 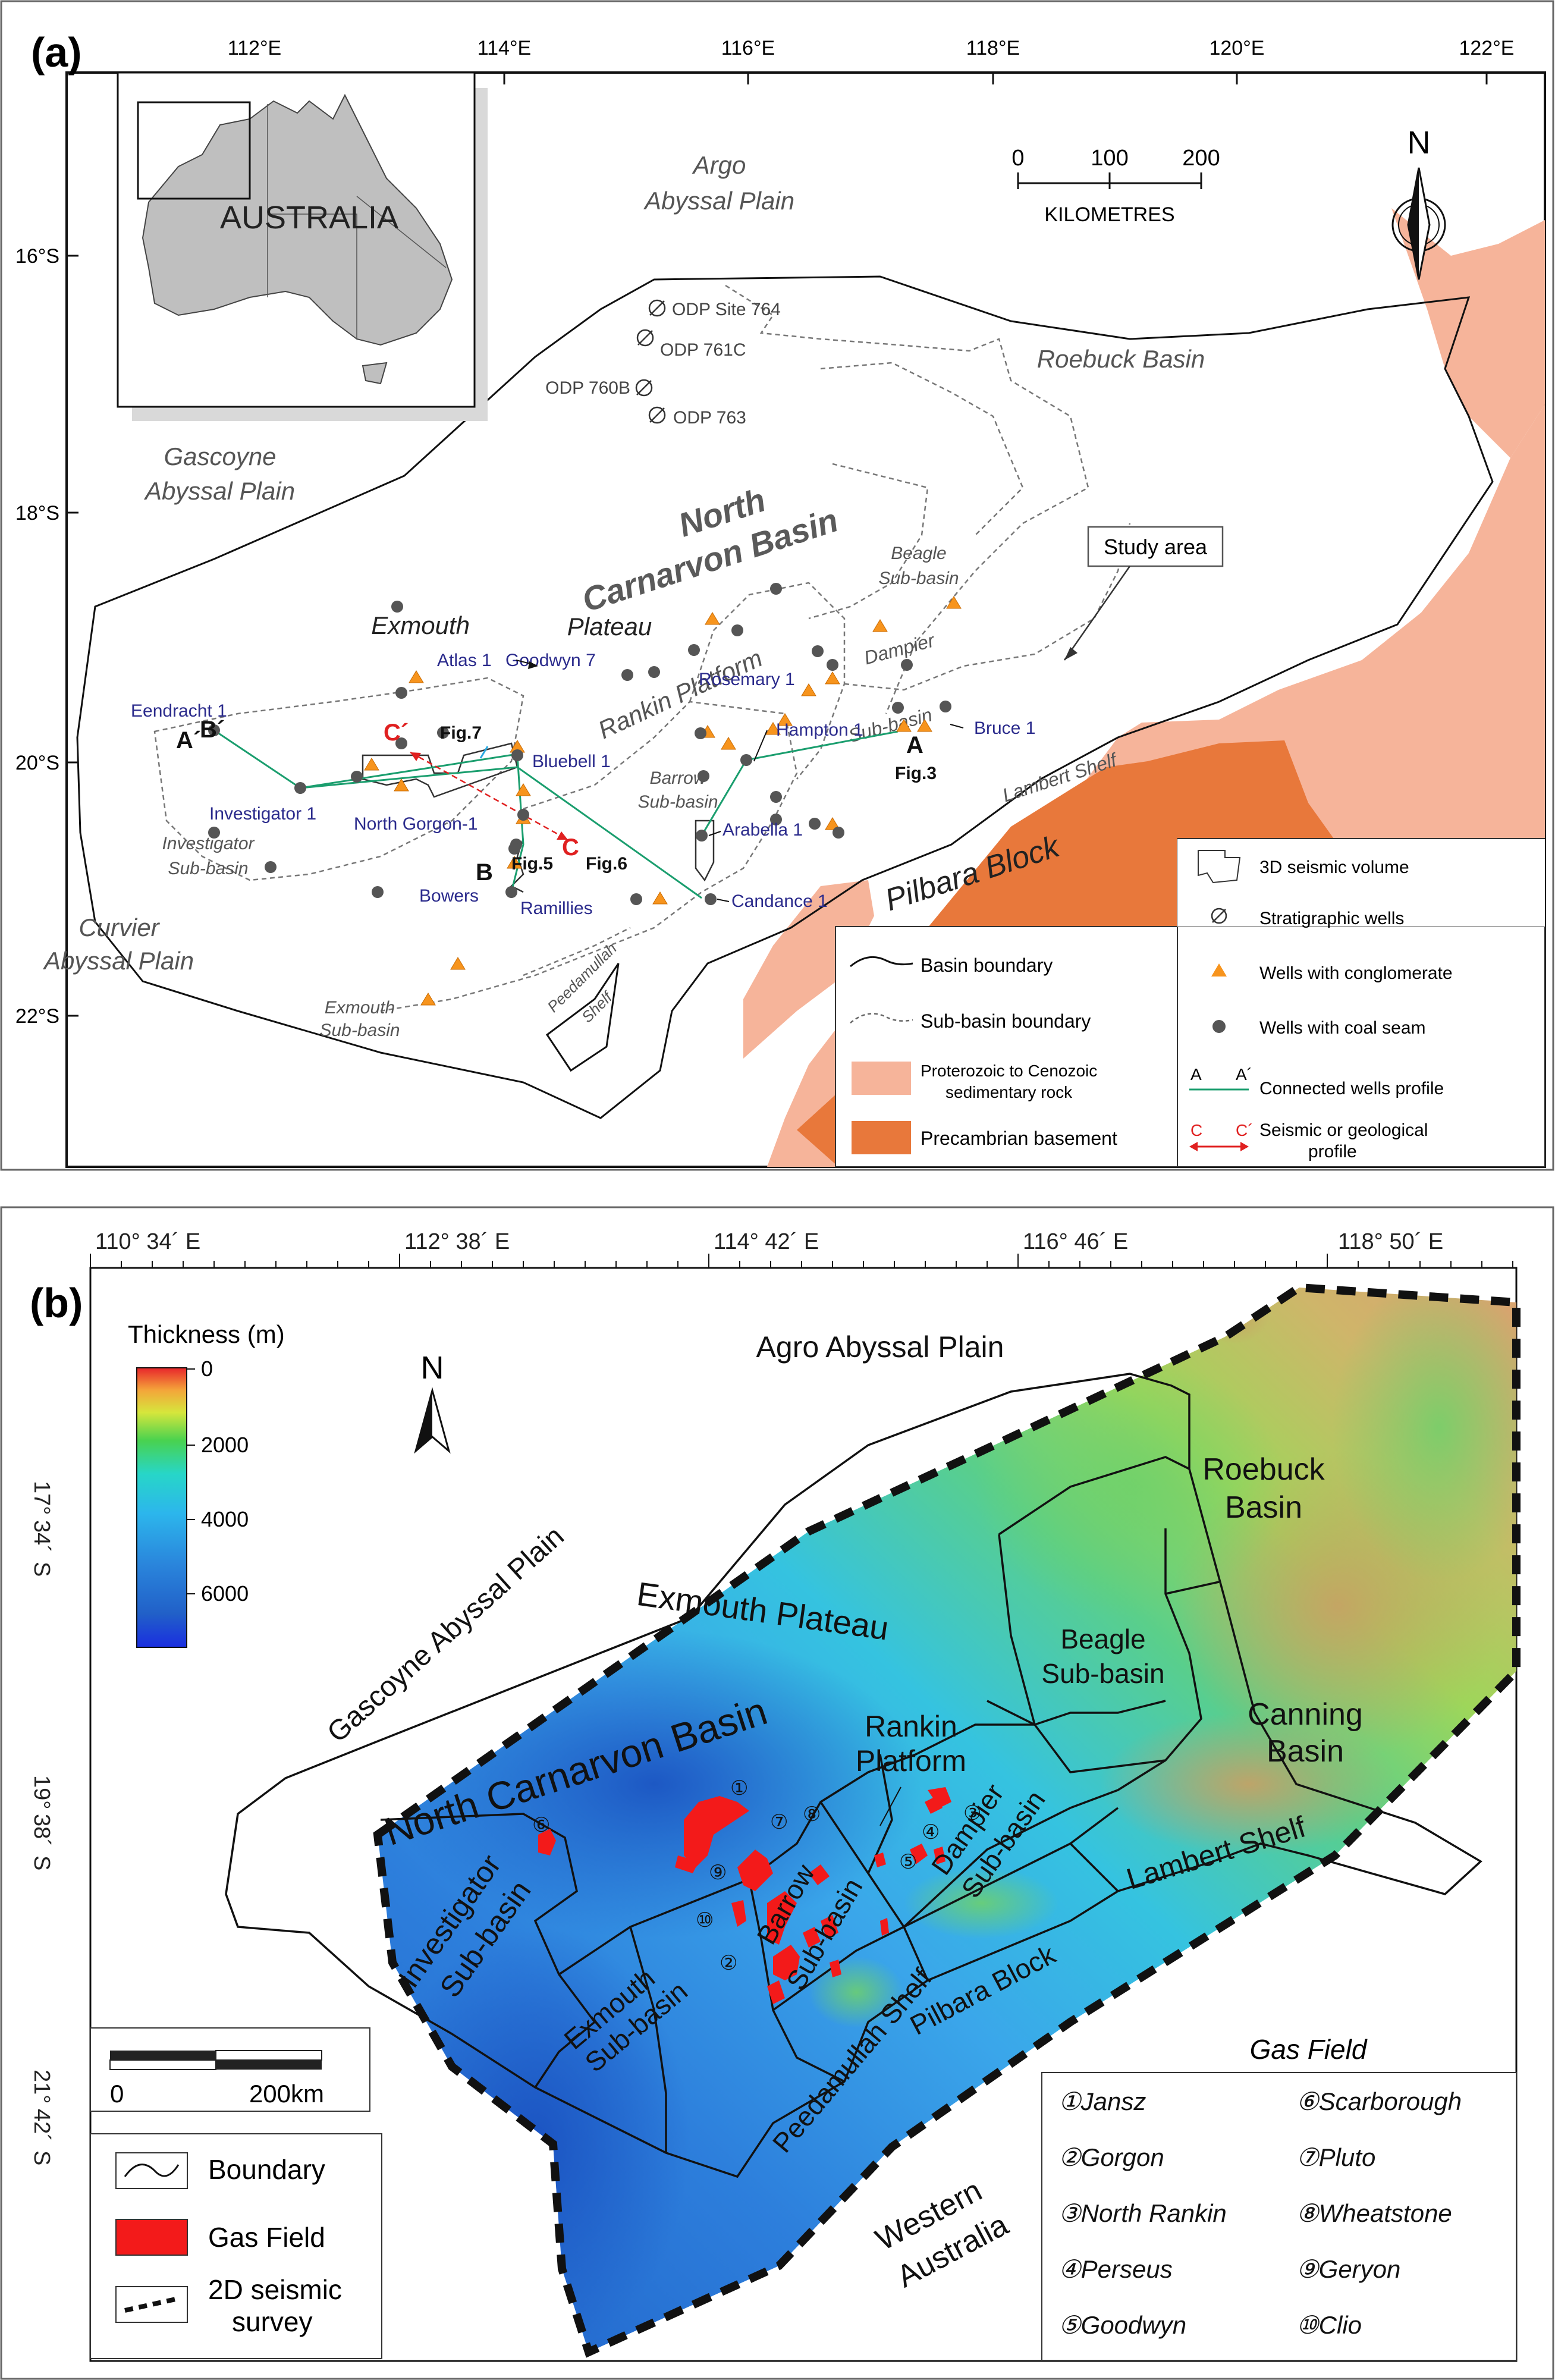 What do you see at coordinates (740, 781) in the screenshot?
I see `well-label-arrows` at bounding box center [740, 781].